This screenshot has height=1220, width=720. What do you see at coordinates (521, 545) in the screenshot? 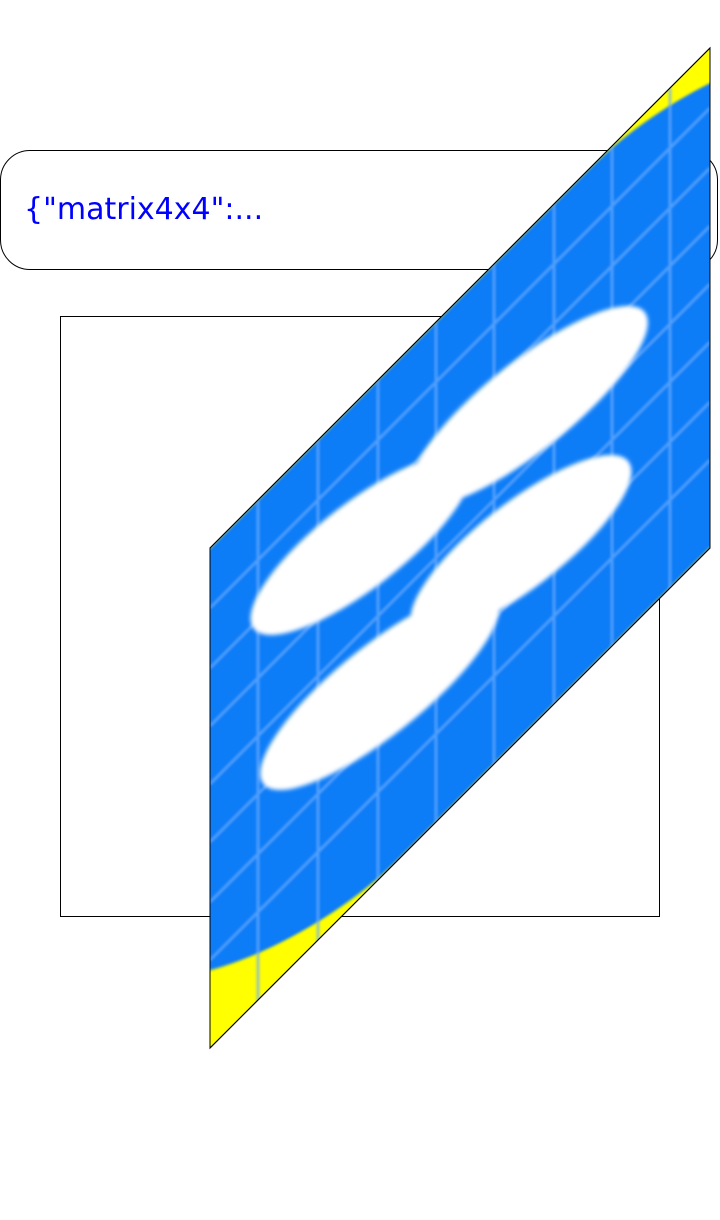
I see `petal-right` at bounding box center [521, 545].